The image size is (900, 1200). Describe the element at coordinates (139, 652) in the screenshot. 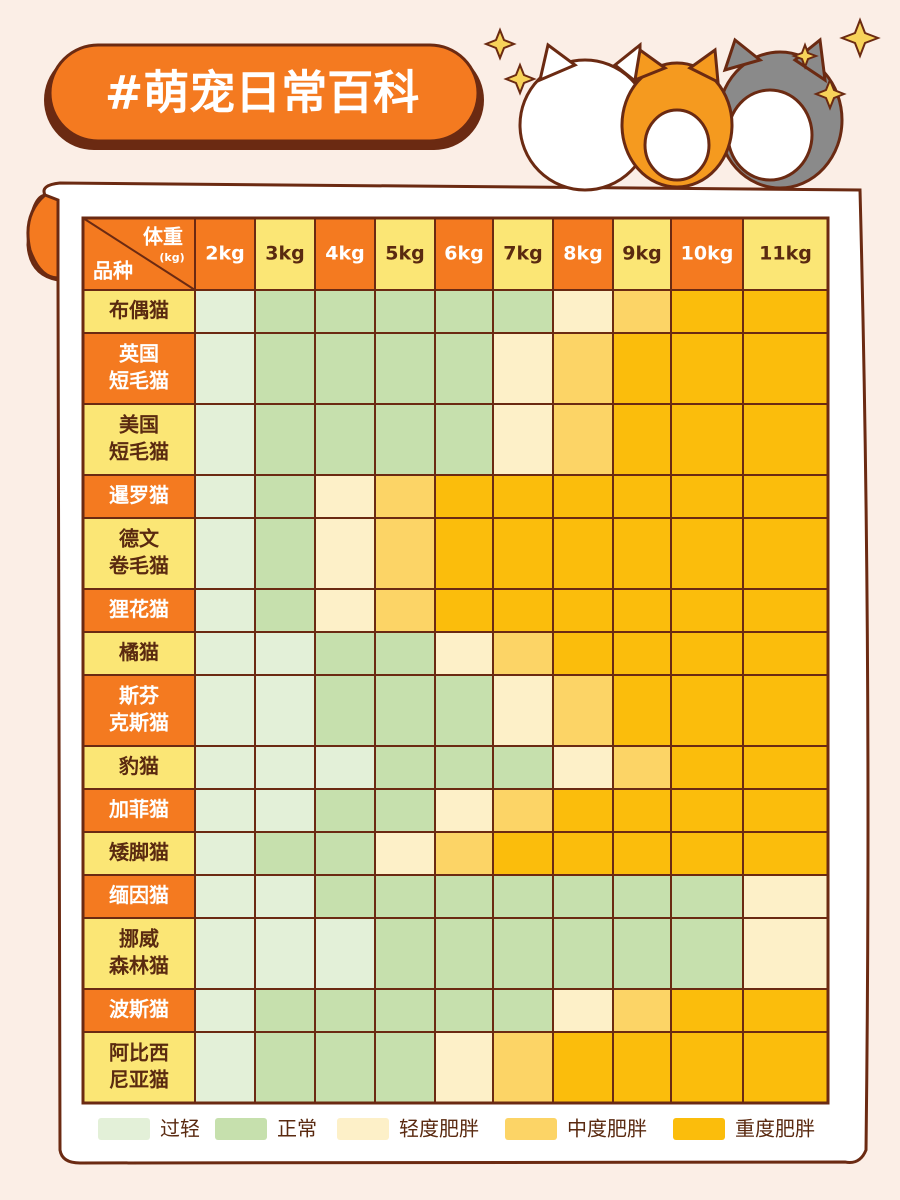

I see `breed-label: 橘猫` at that location.